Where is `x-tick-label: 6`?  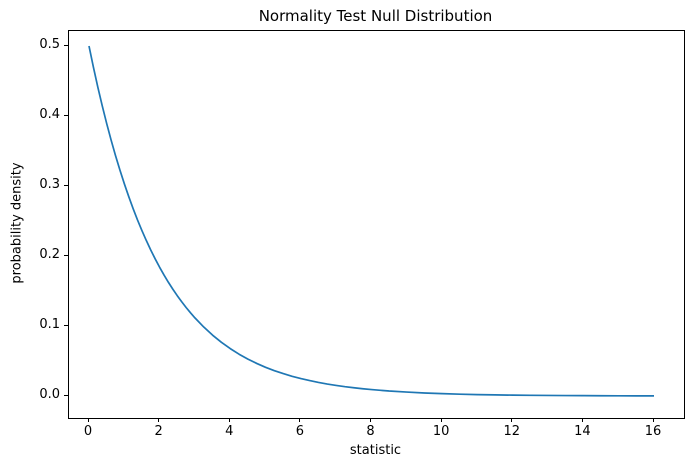
x-tick-label: 6 is located at coordinates (300, 431).